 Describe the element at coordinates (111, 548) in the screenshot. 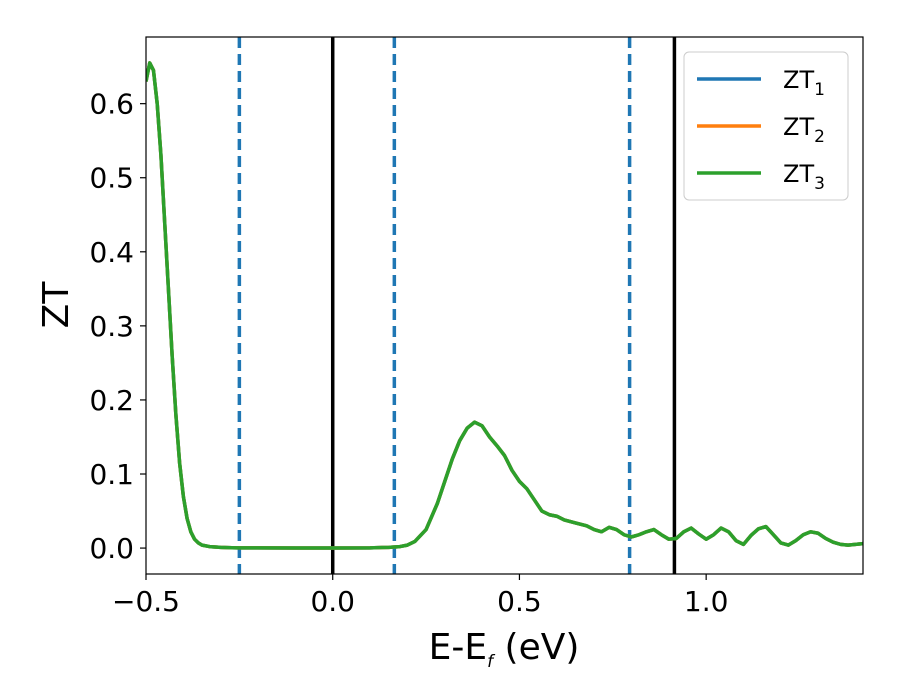

I see `y-tick-label: 0.0` at that location.